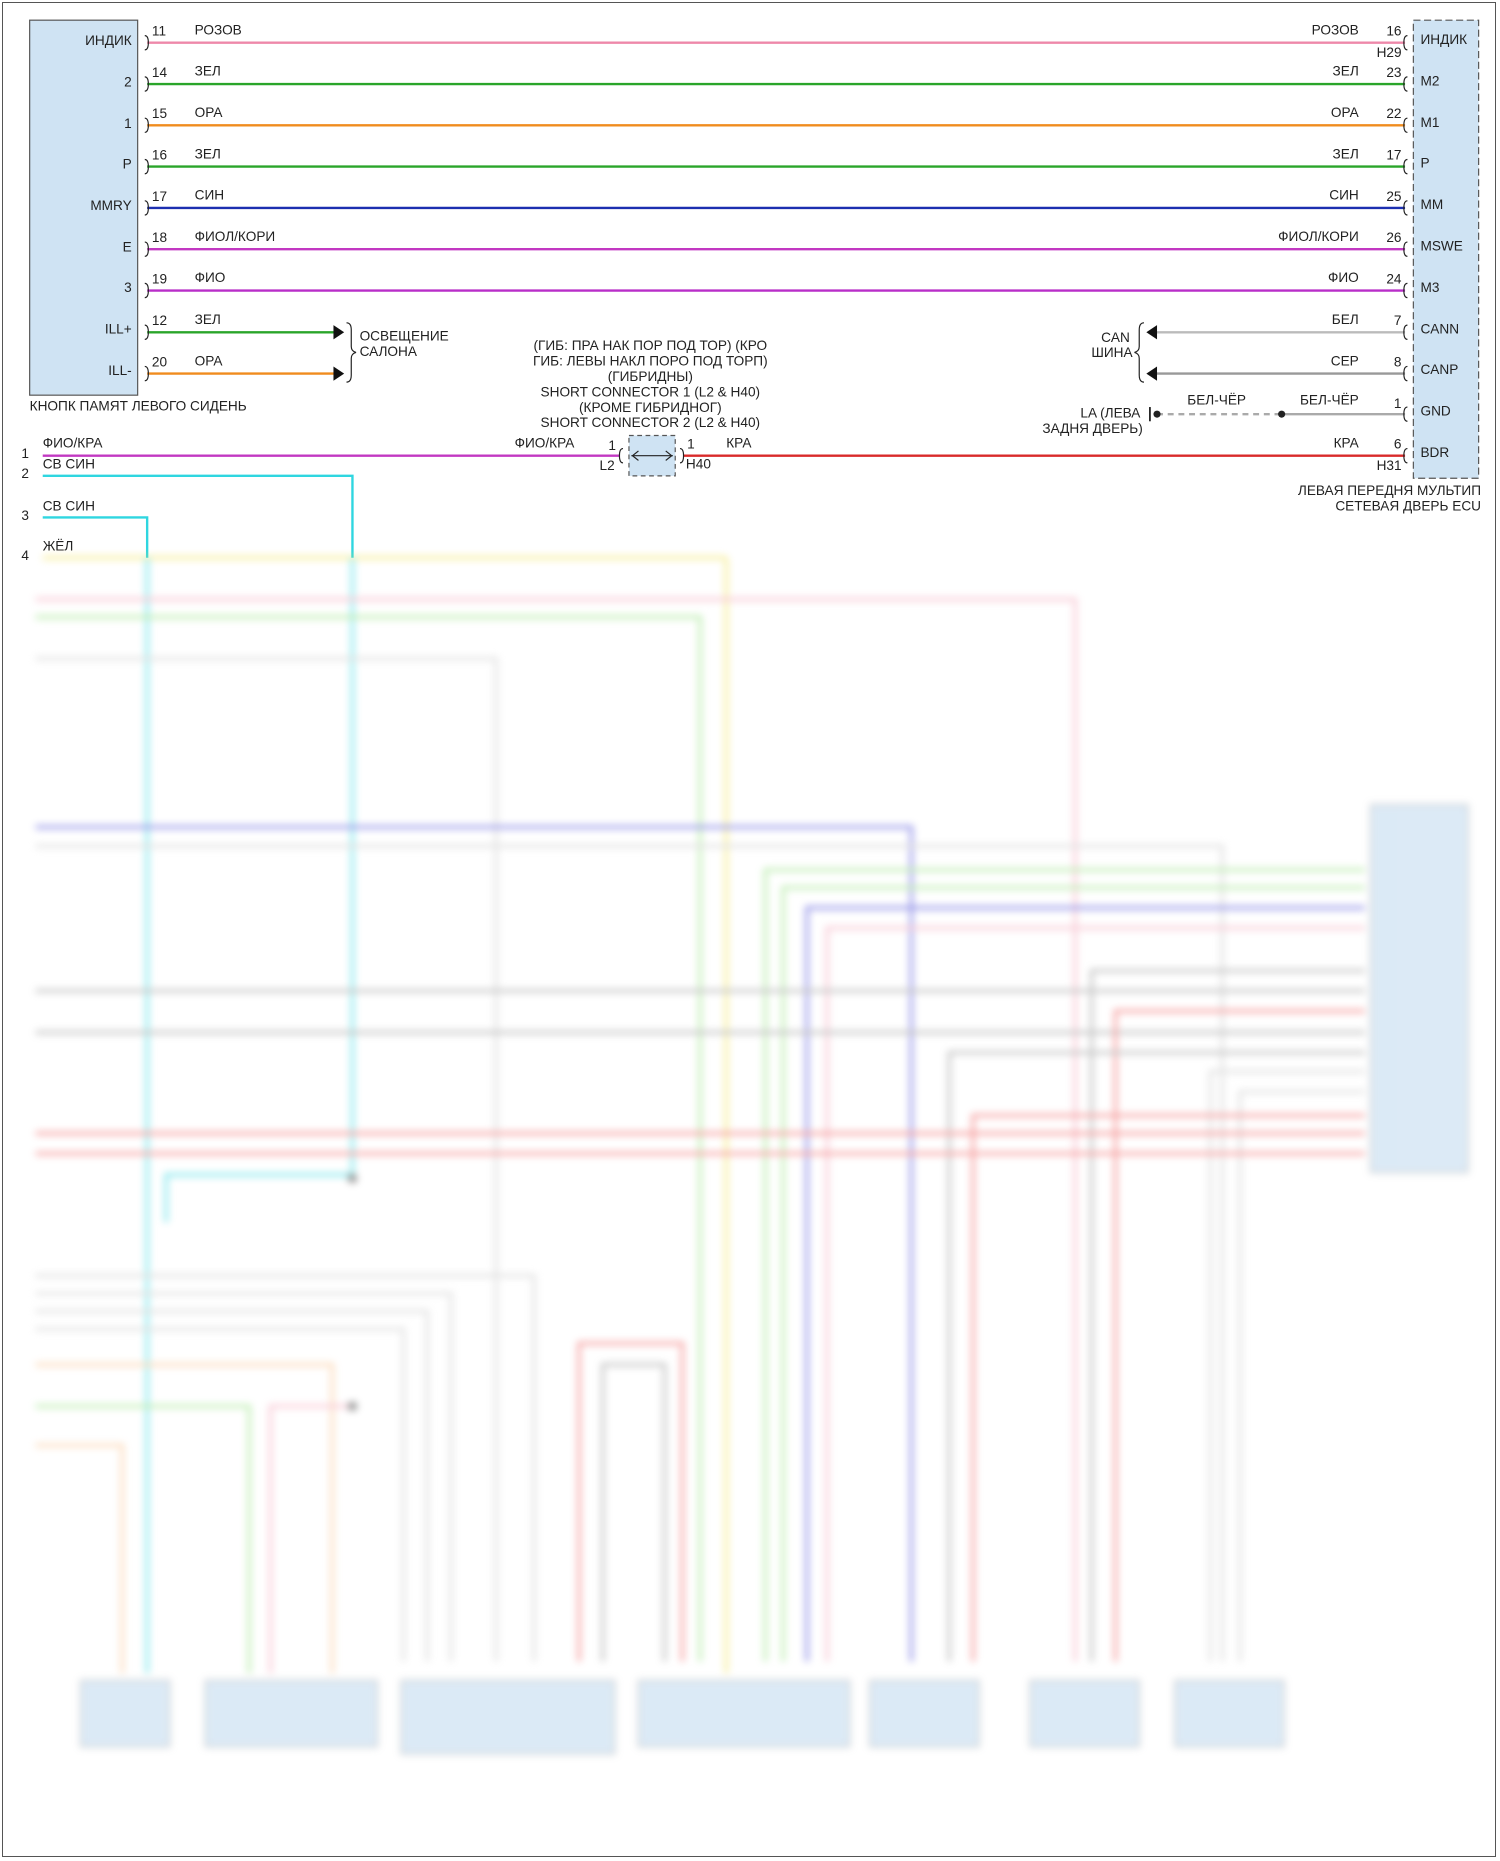  What do you see at coordinates (651, 391) in the screenshot?
I see `short-connector-note: SHORT CONNECTOR 1 (L2 & H40)` at bounding box center [651, 391].